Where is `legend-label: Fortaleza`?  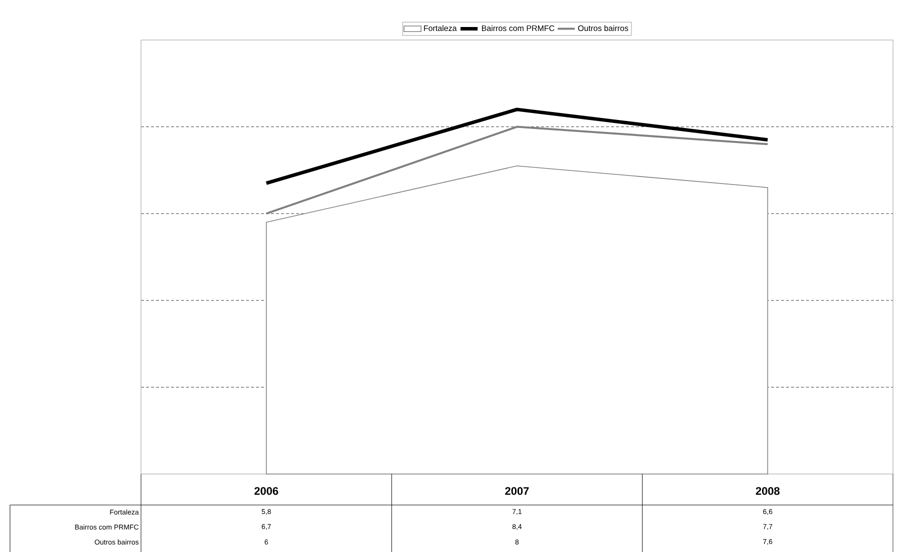
legend-label: Fortaleza is located at coordinates (440, 28).